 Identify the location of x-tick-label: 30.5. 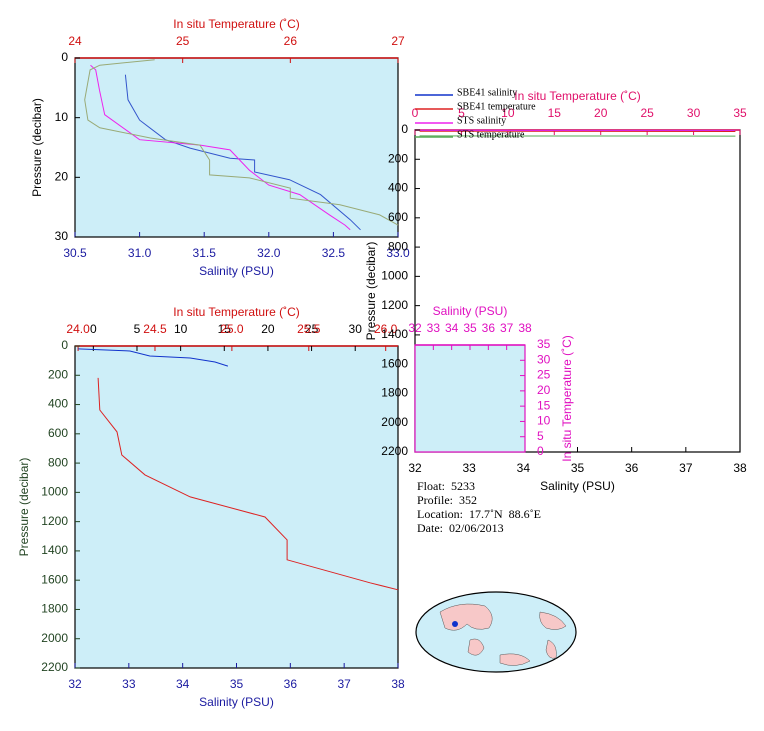
(75, 253).